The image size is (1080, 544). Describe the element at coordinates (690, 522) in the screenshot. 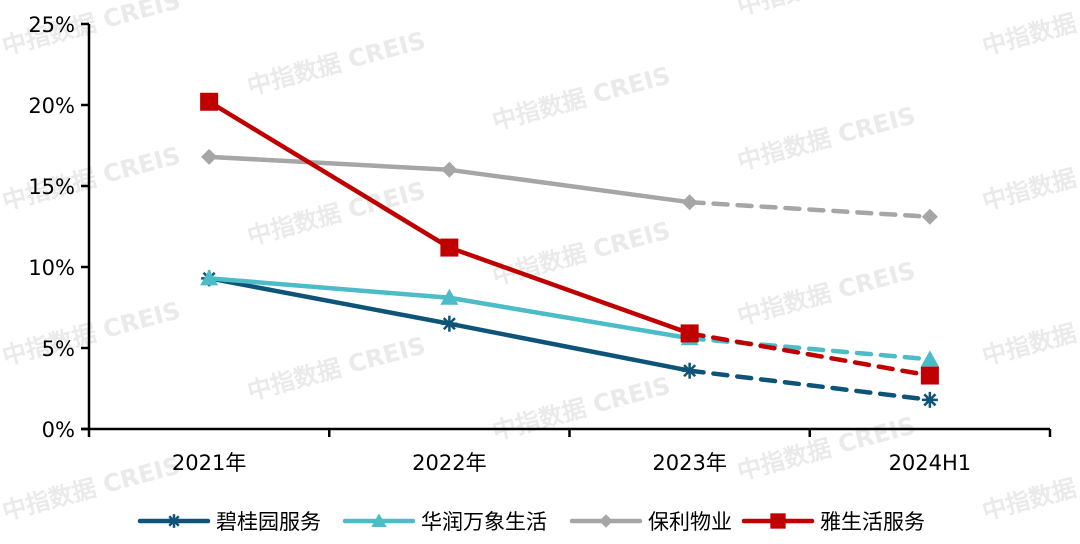

I see `legend-label: 保利物业` at that location.